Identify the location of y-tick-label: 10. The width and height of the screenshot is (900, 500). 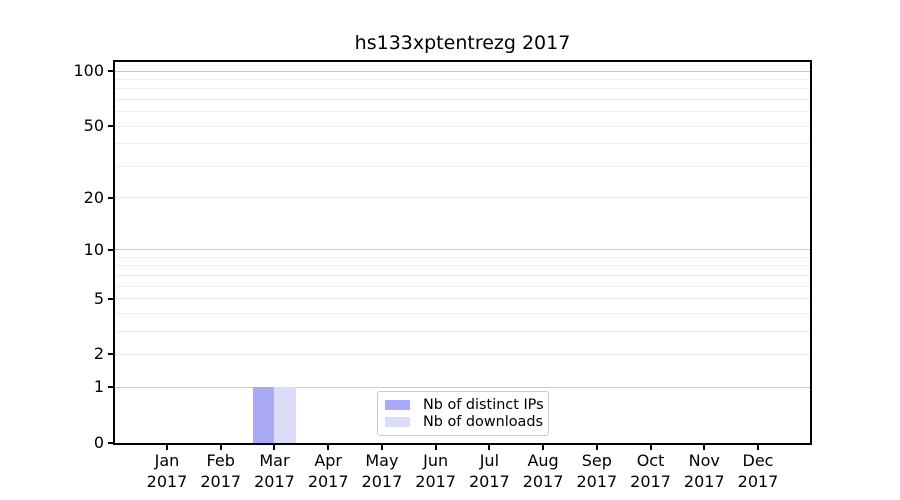
(93, 249).